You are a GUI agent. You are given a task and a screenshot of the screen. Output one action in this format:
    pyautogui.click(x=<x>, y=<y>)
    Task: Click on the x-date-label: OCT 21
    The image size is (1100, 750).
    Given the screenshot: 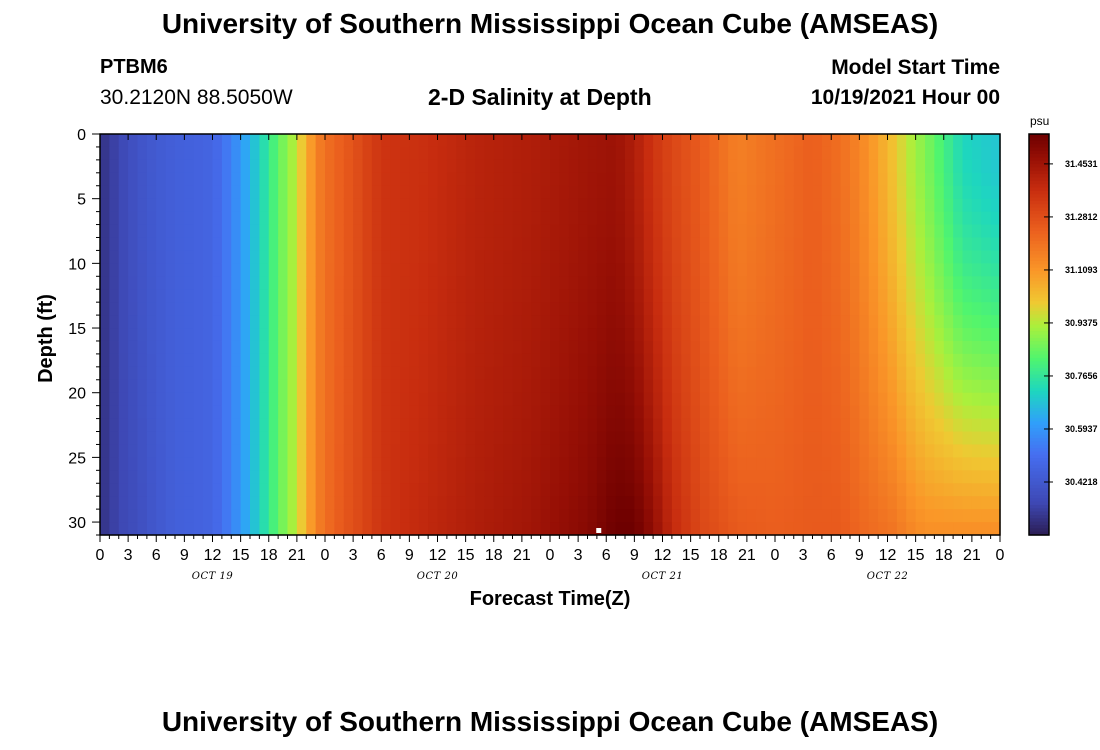 What is the action you would take?
    pyautogui.click(x=662, y=576)
    